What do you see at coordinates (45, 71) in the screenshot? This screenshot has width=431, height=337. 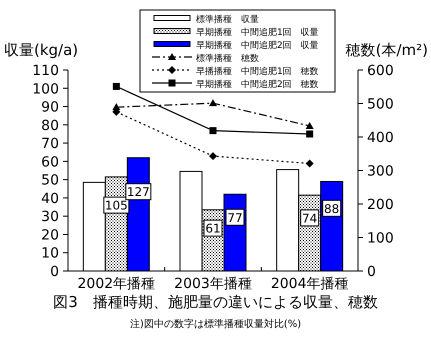 I see `y-tick-label: 110` at bounding box center [45, 71].